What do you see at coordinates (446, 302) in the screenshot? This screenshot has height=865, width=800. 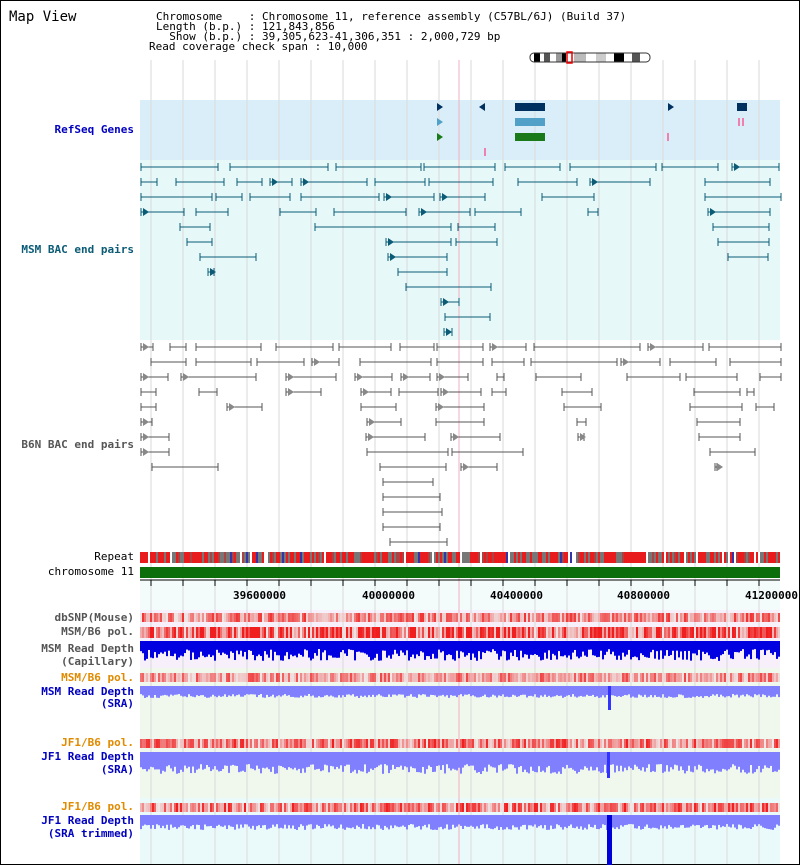 I see `msm-bac-end-marker` at bounding box center [446, 302].